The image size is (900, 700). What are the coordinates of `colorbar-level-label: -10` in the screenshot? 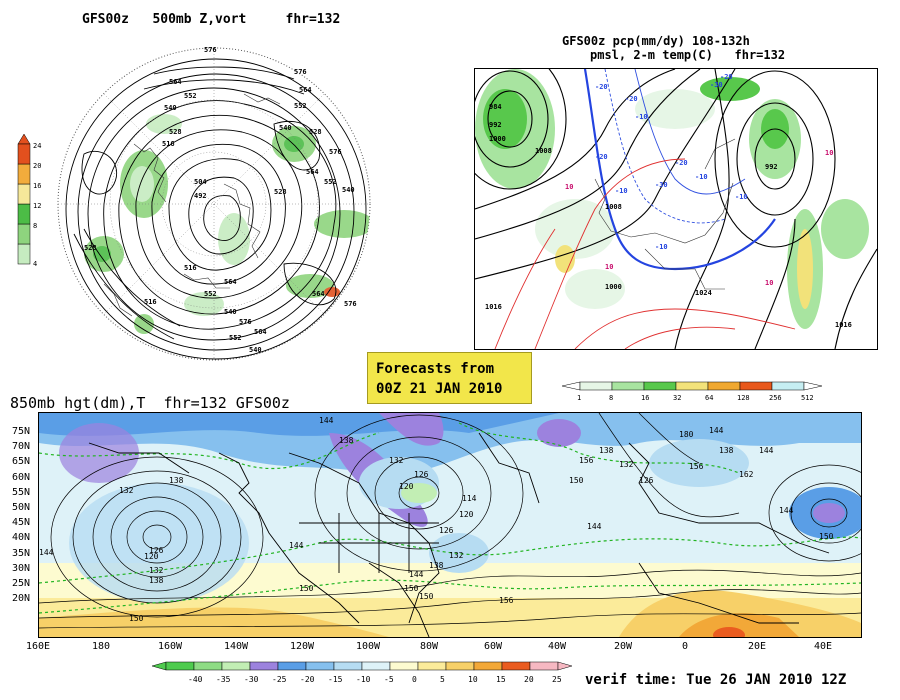 It's located at (363, 679).